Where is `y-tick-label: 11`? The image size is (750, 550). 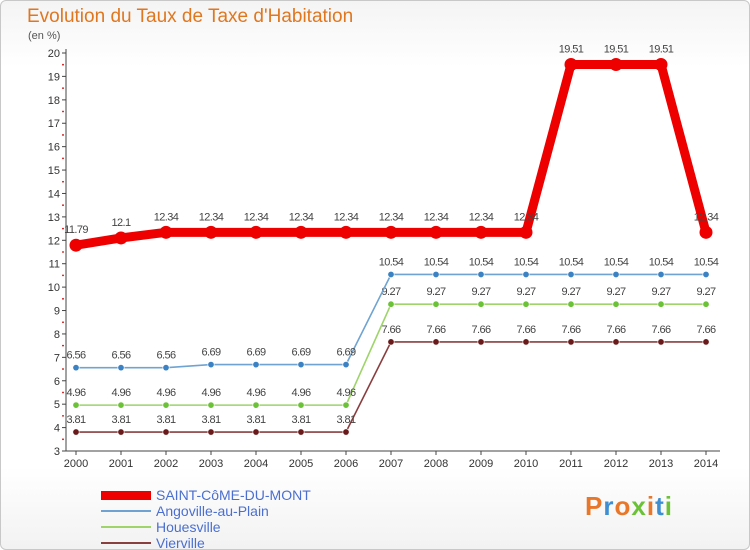 y-tick-label: 11 is located at coordinates (54, 265).